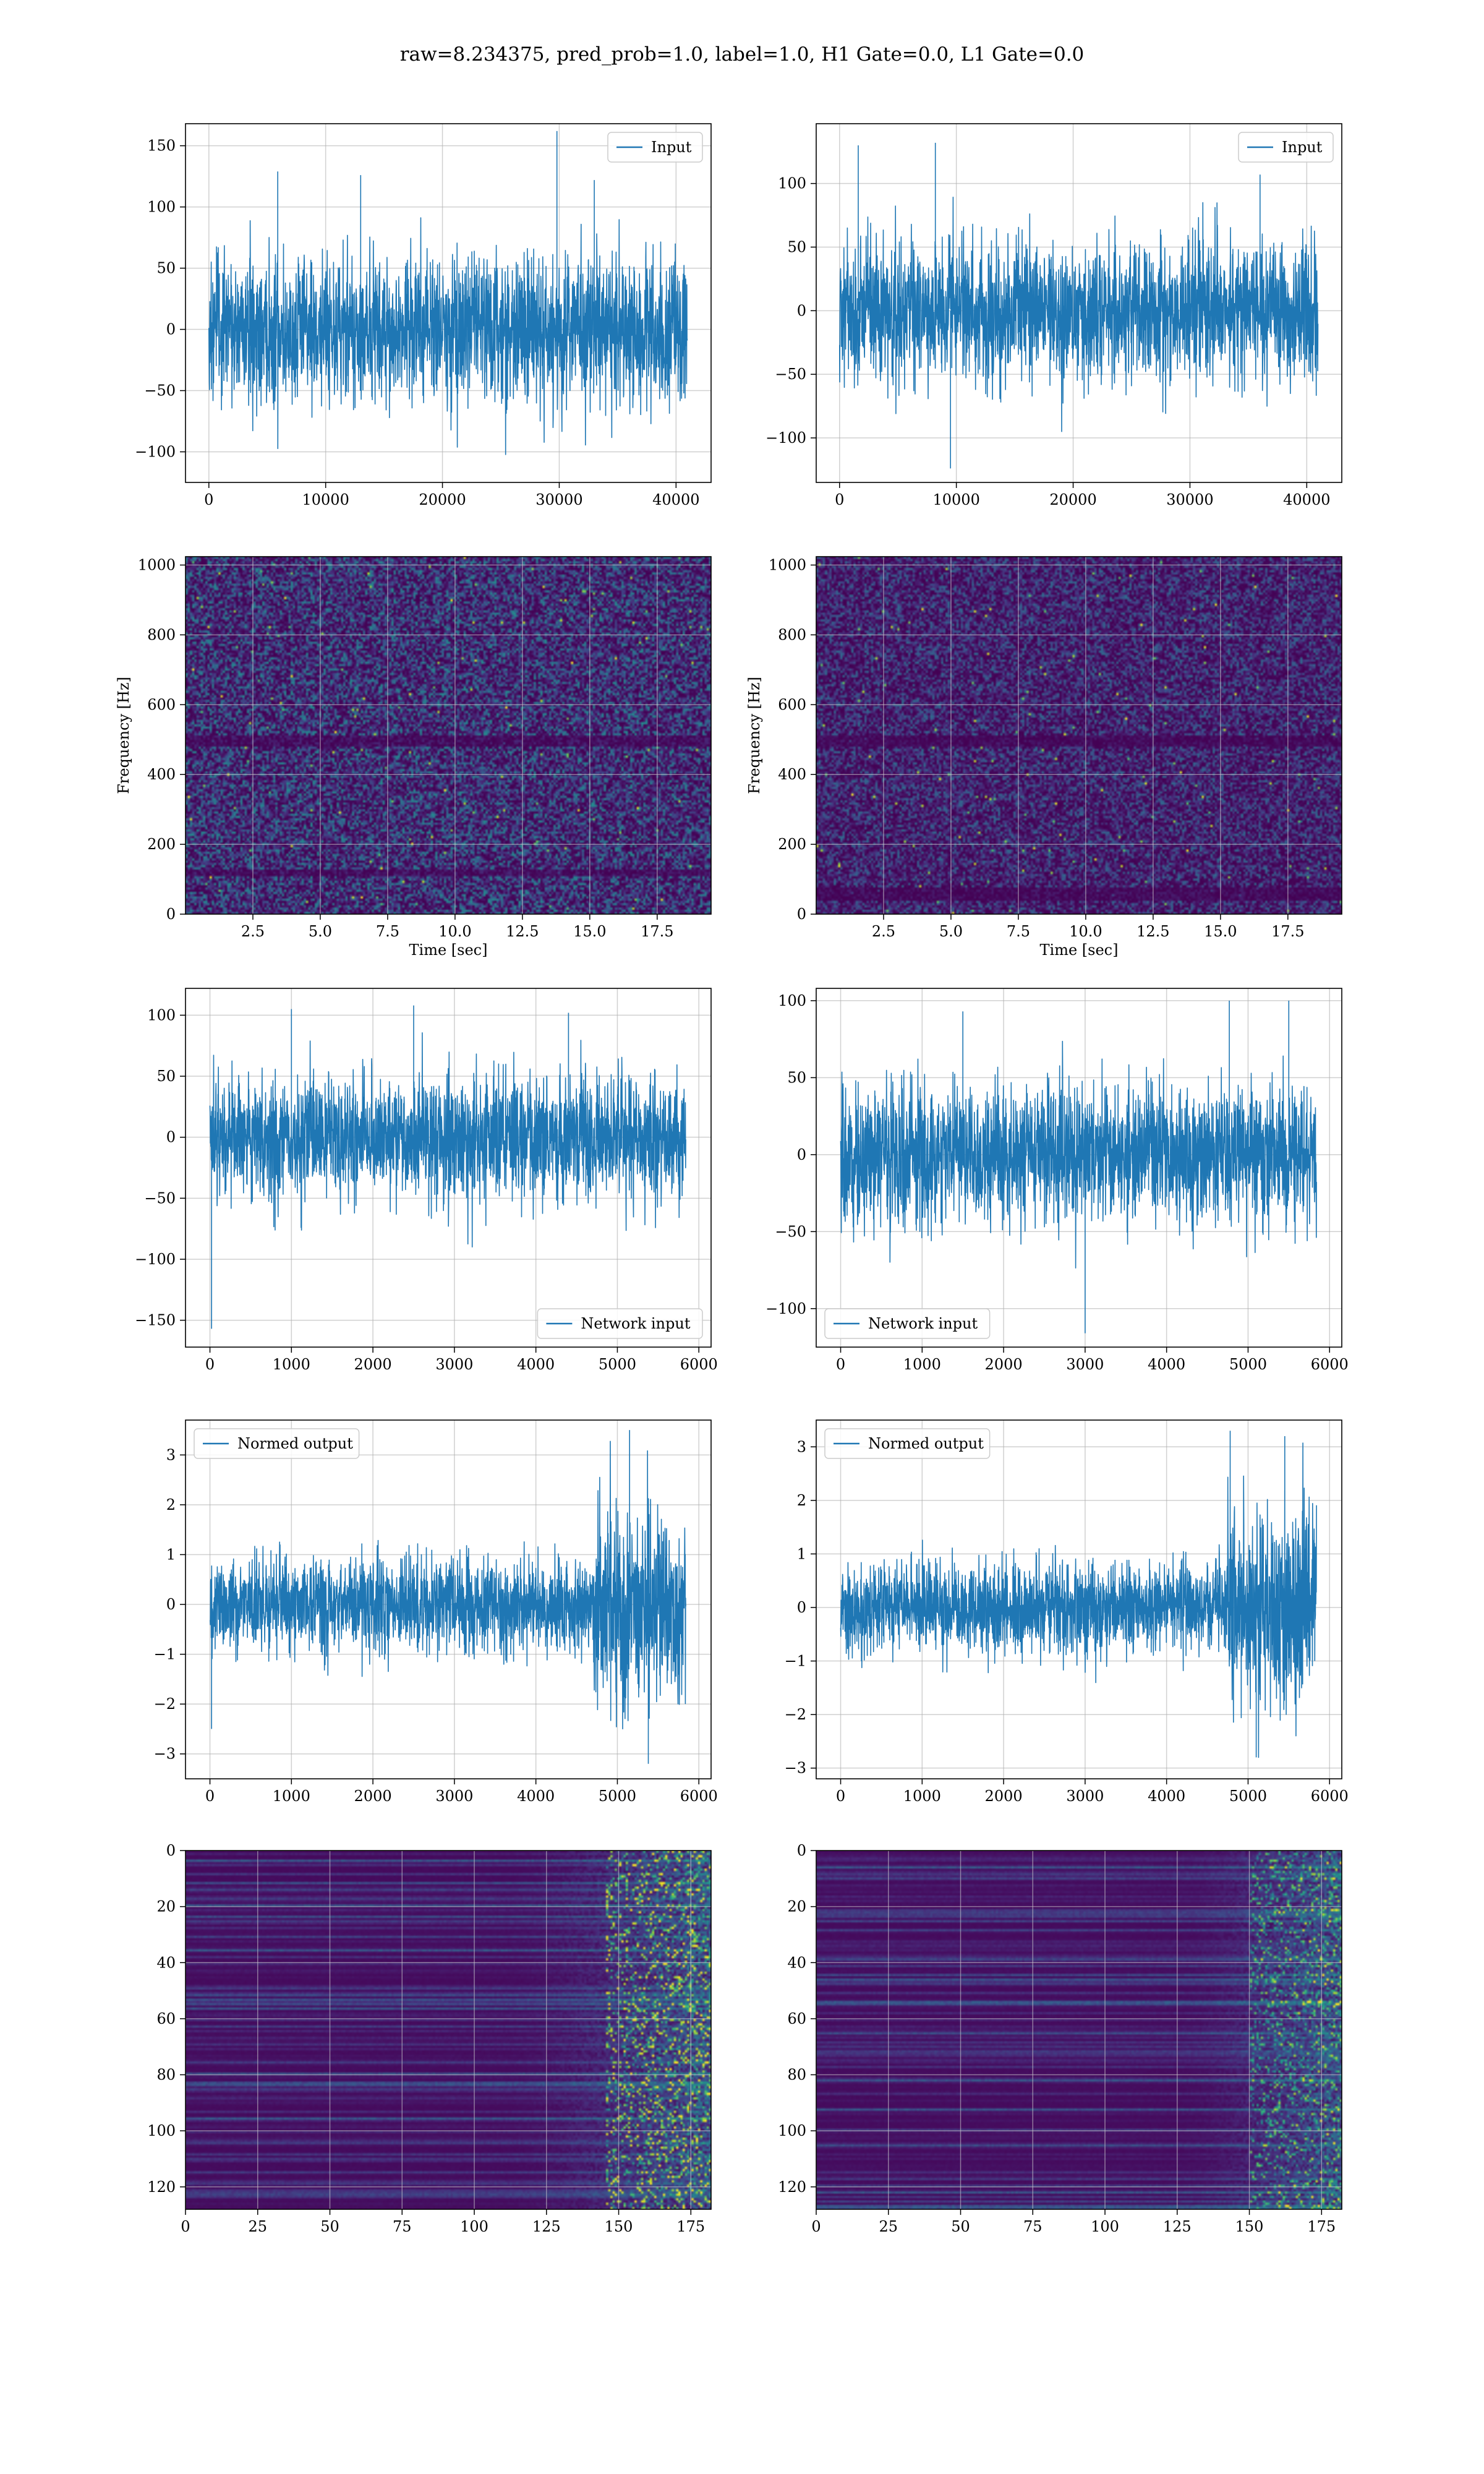 The width and height of the screenshot is (1484, 2474). Describe the element at coordinates (155, 1320) in the screenshot. I see `y-tick-label: −150` at that location.